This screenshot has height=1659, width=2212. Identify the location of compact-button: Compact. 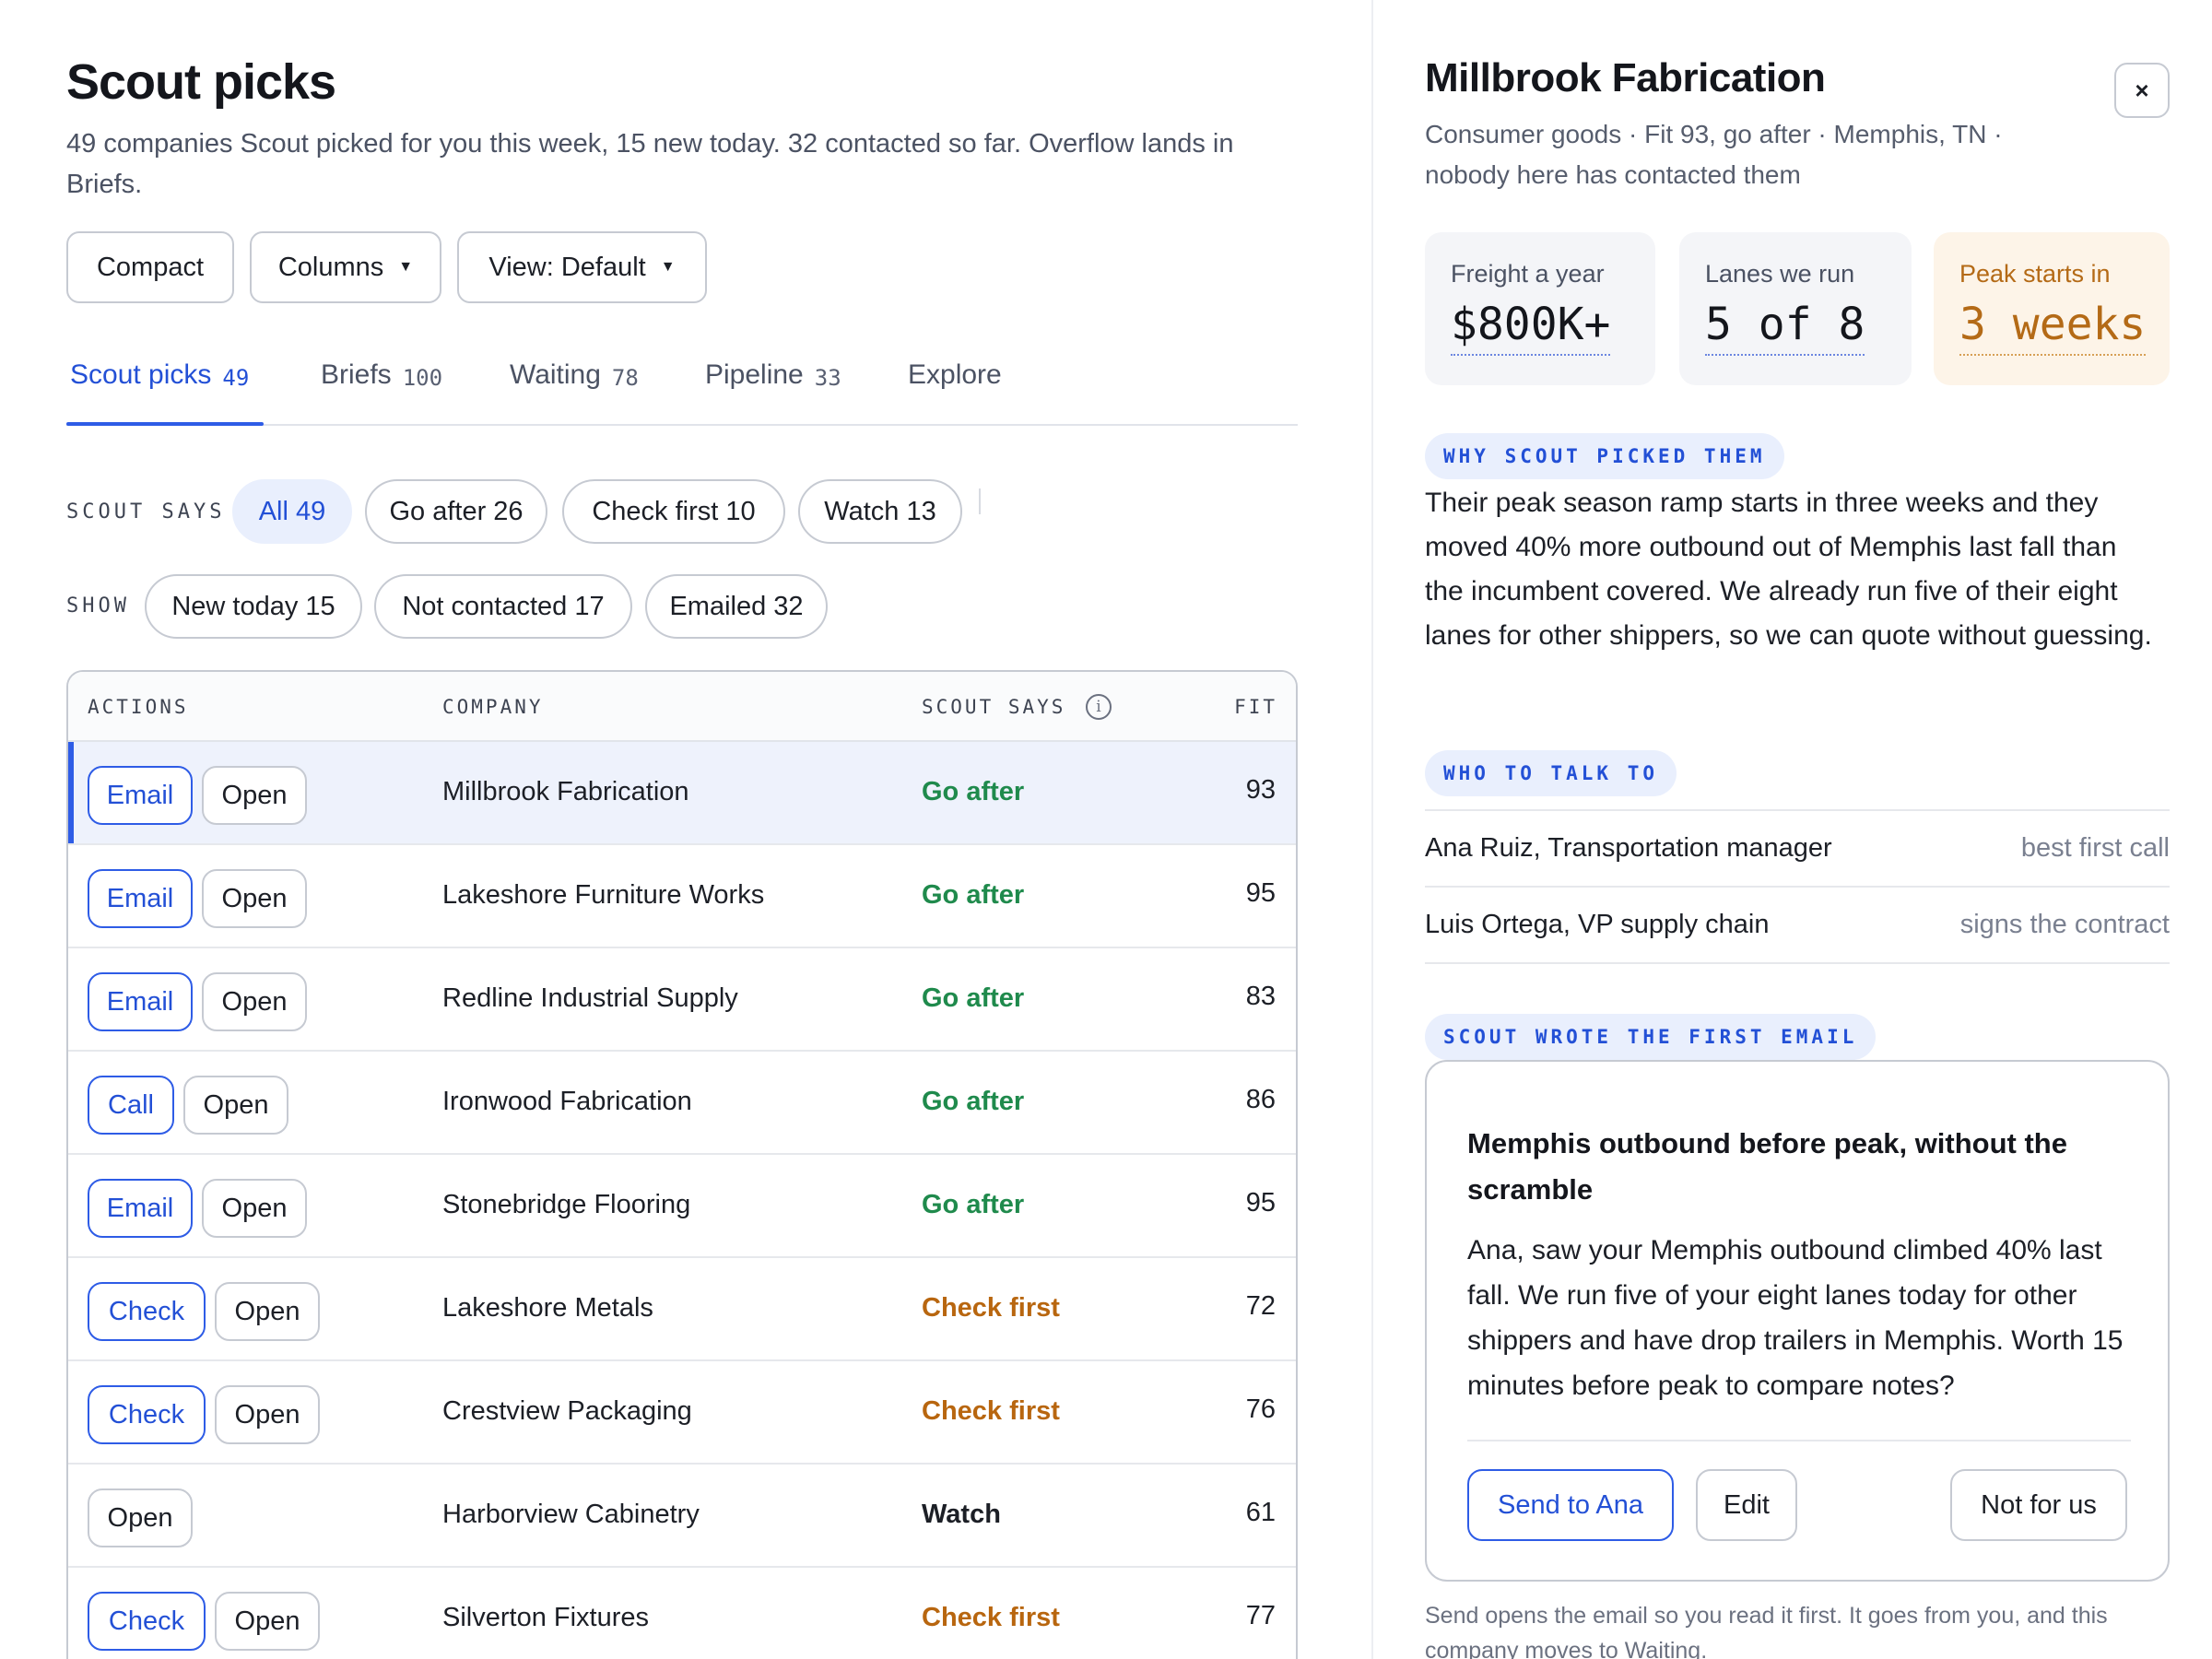
(150, 267).